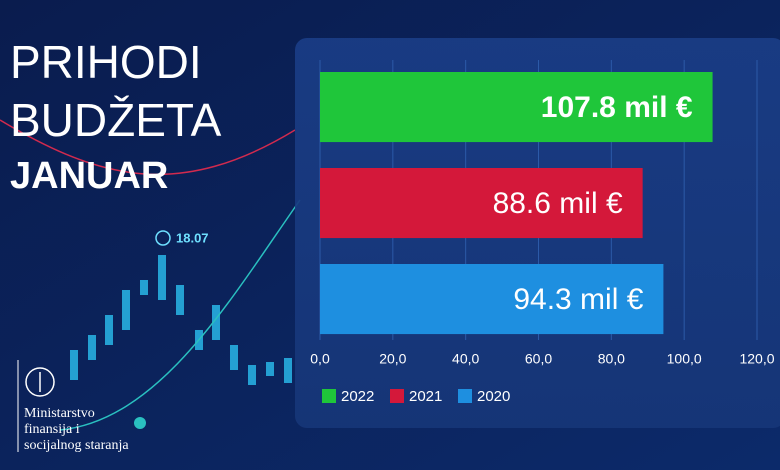 The image size is (780, 470). Describe the element at coordinates (192, 237) in the screenshot. I see `annotation: 18.07` at that location.